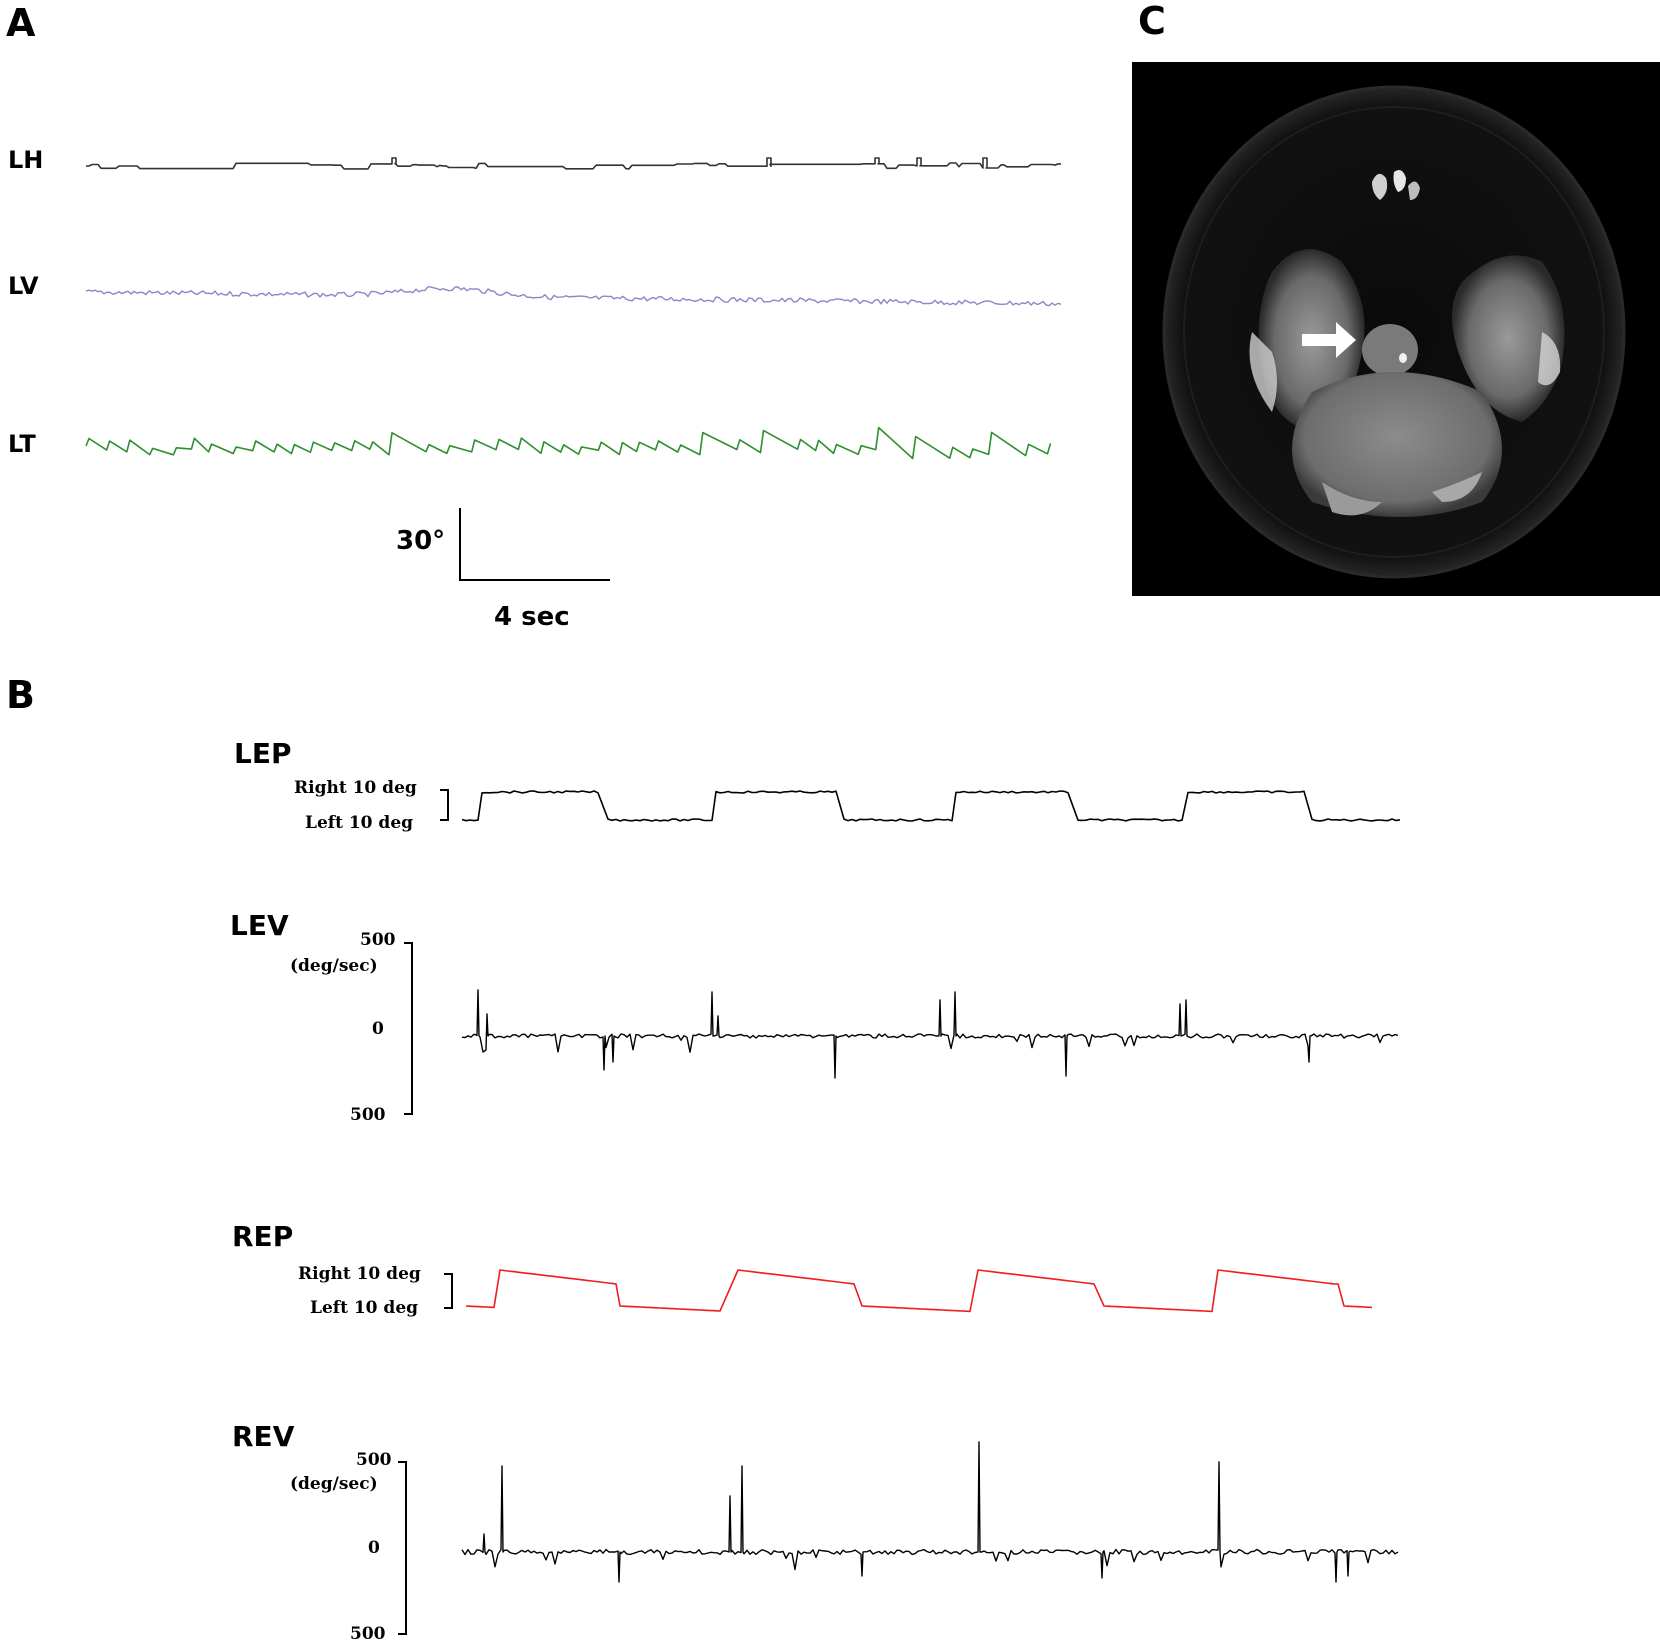 Image resolution: width=1660 pixels, height=1644 pixels. I want to click on trace-label-lv: LV, so click(23, 286).